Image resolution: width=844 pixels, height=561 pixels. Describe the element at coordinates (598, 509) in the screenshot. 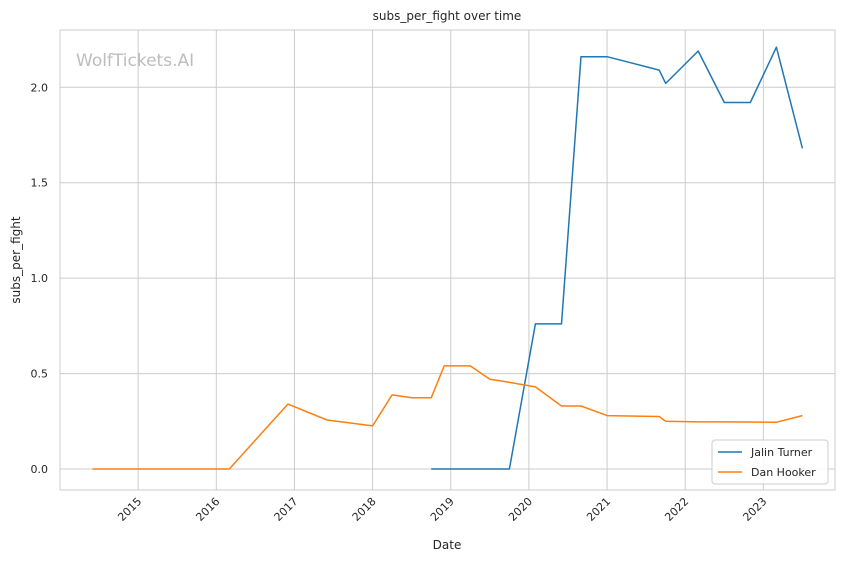

I see `x-tick-label: 2021` at that location.